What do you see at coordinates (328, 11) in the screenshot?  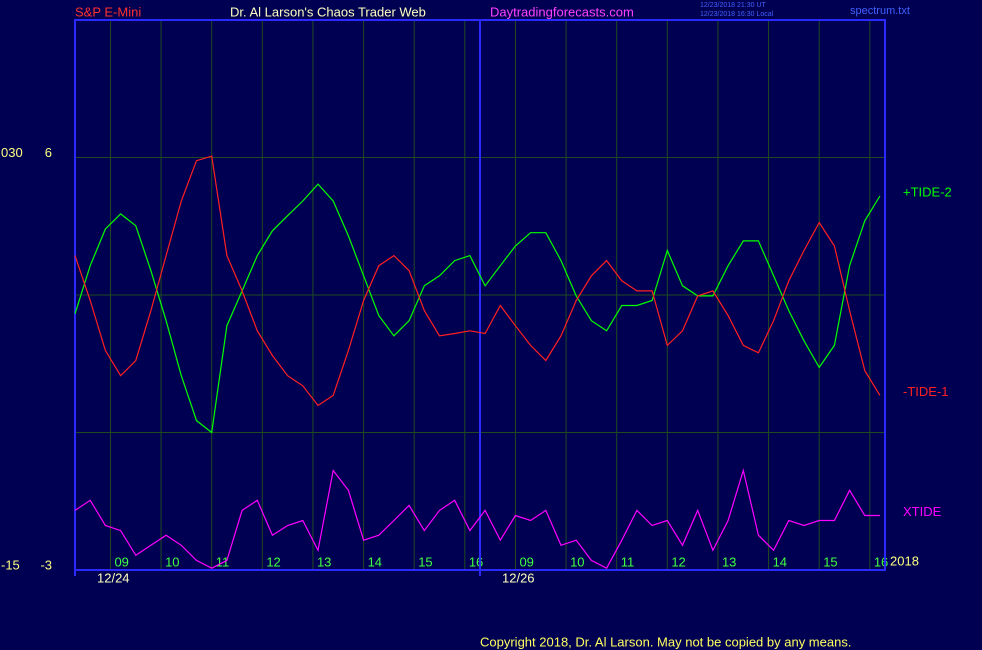 I see `chart-title: Dr. Al Larson's Chaos Trader Web` at bounding box center [328, 11].